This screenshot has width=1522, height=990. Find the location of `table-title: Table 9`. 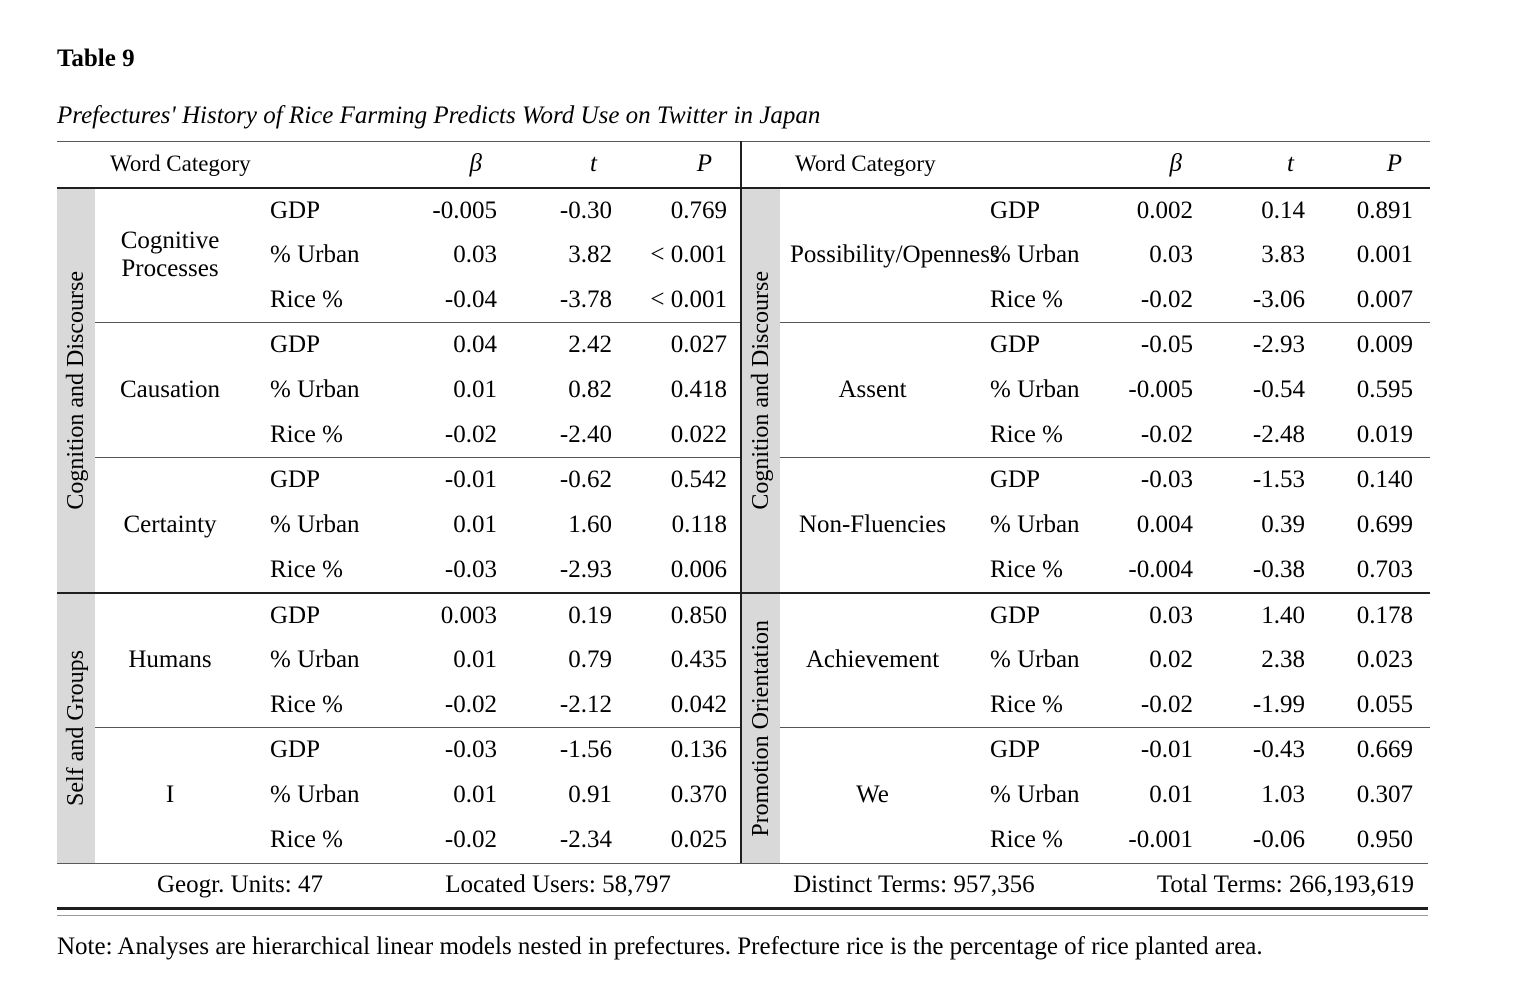

table-title: Table 9 is located at coordinates (96, 58).